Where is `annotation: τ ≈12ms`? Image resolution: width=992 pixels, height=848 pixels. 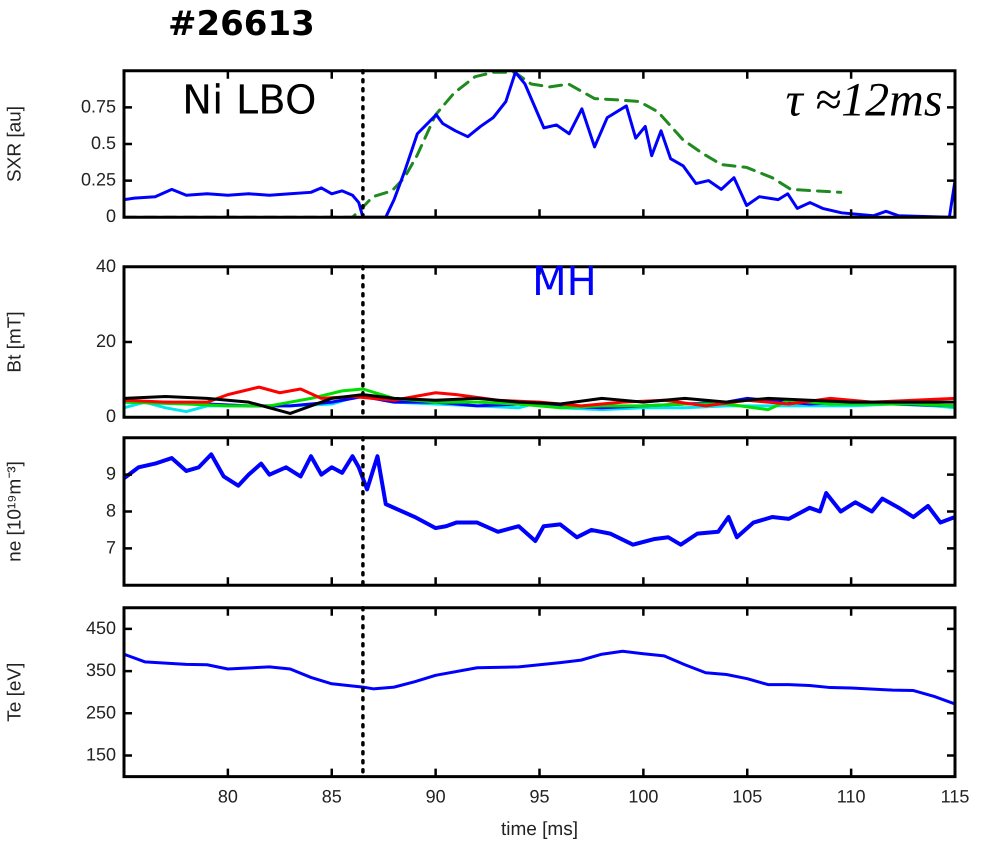
annotation: τ ≈12ms is located at coordinates (864, 100).